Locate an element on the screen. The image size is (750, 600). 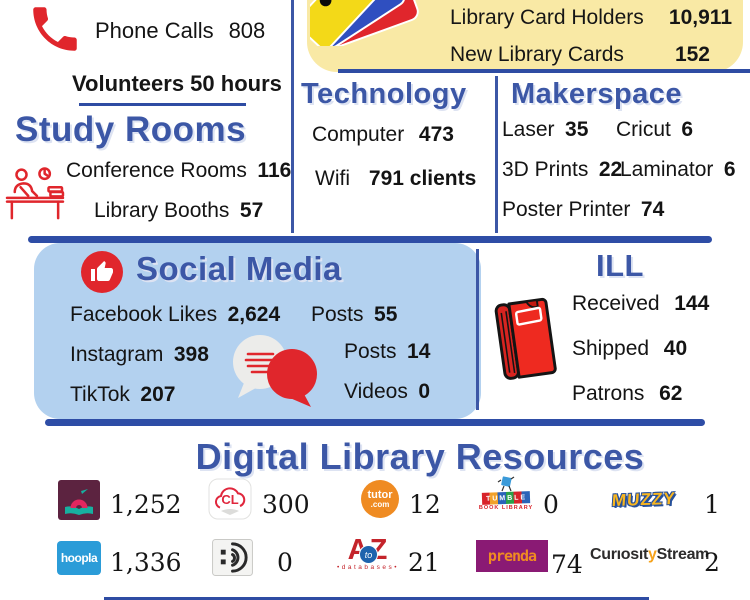
digital-resources-title: Digital Library Resources is located at coordinates (420, 456).